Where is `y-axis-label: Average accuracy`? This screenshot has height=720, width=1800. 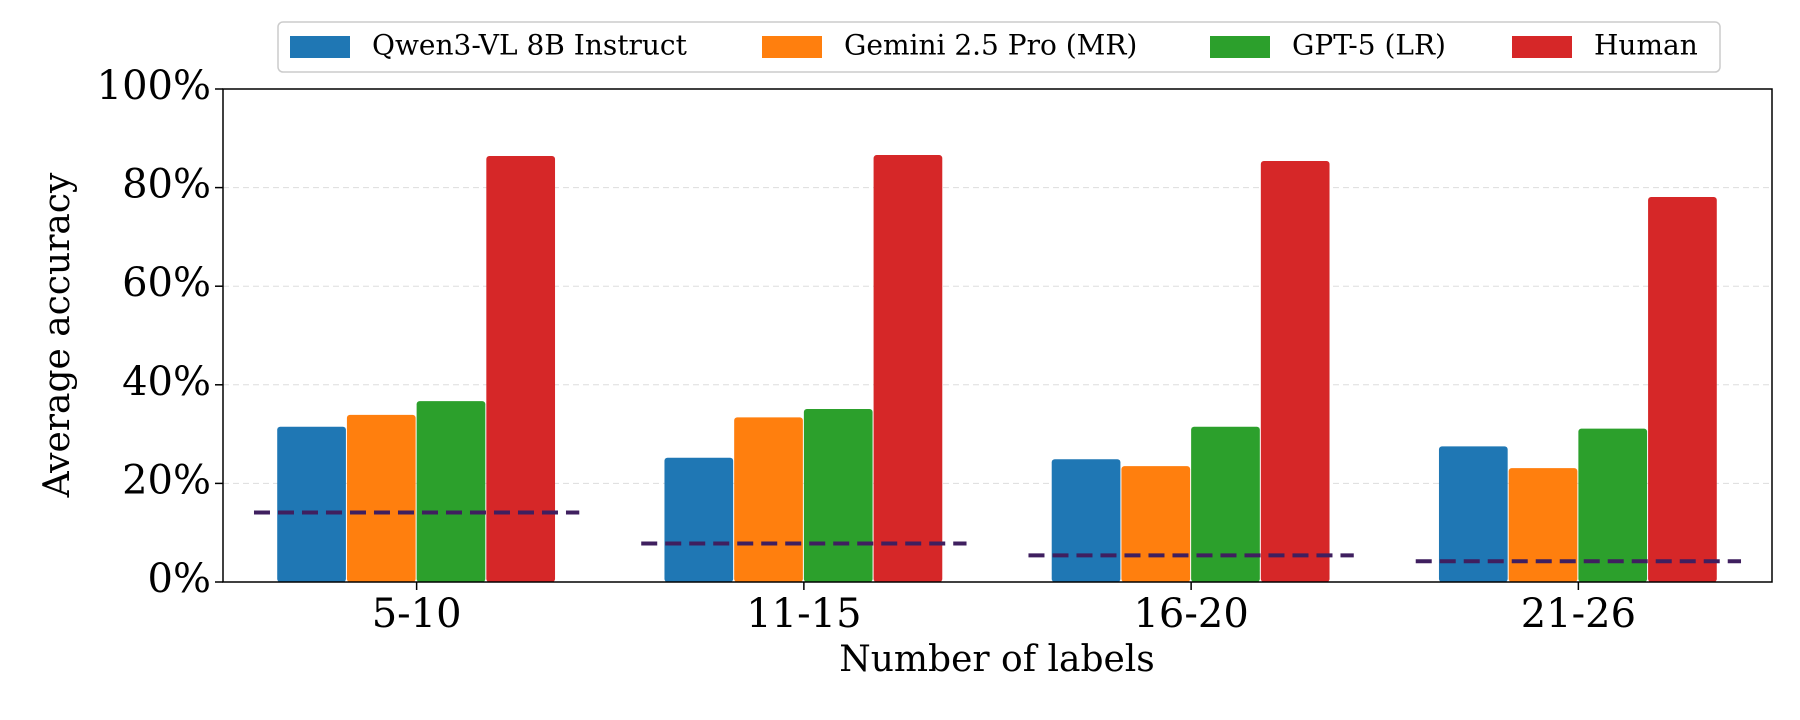
y-axis-label: Average accuracy is located at coordinates (57, 335).